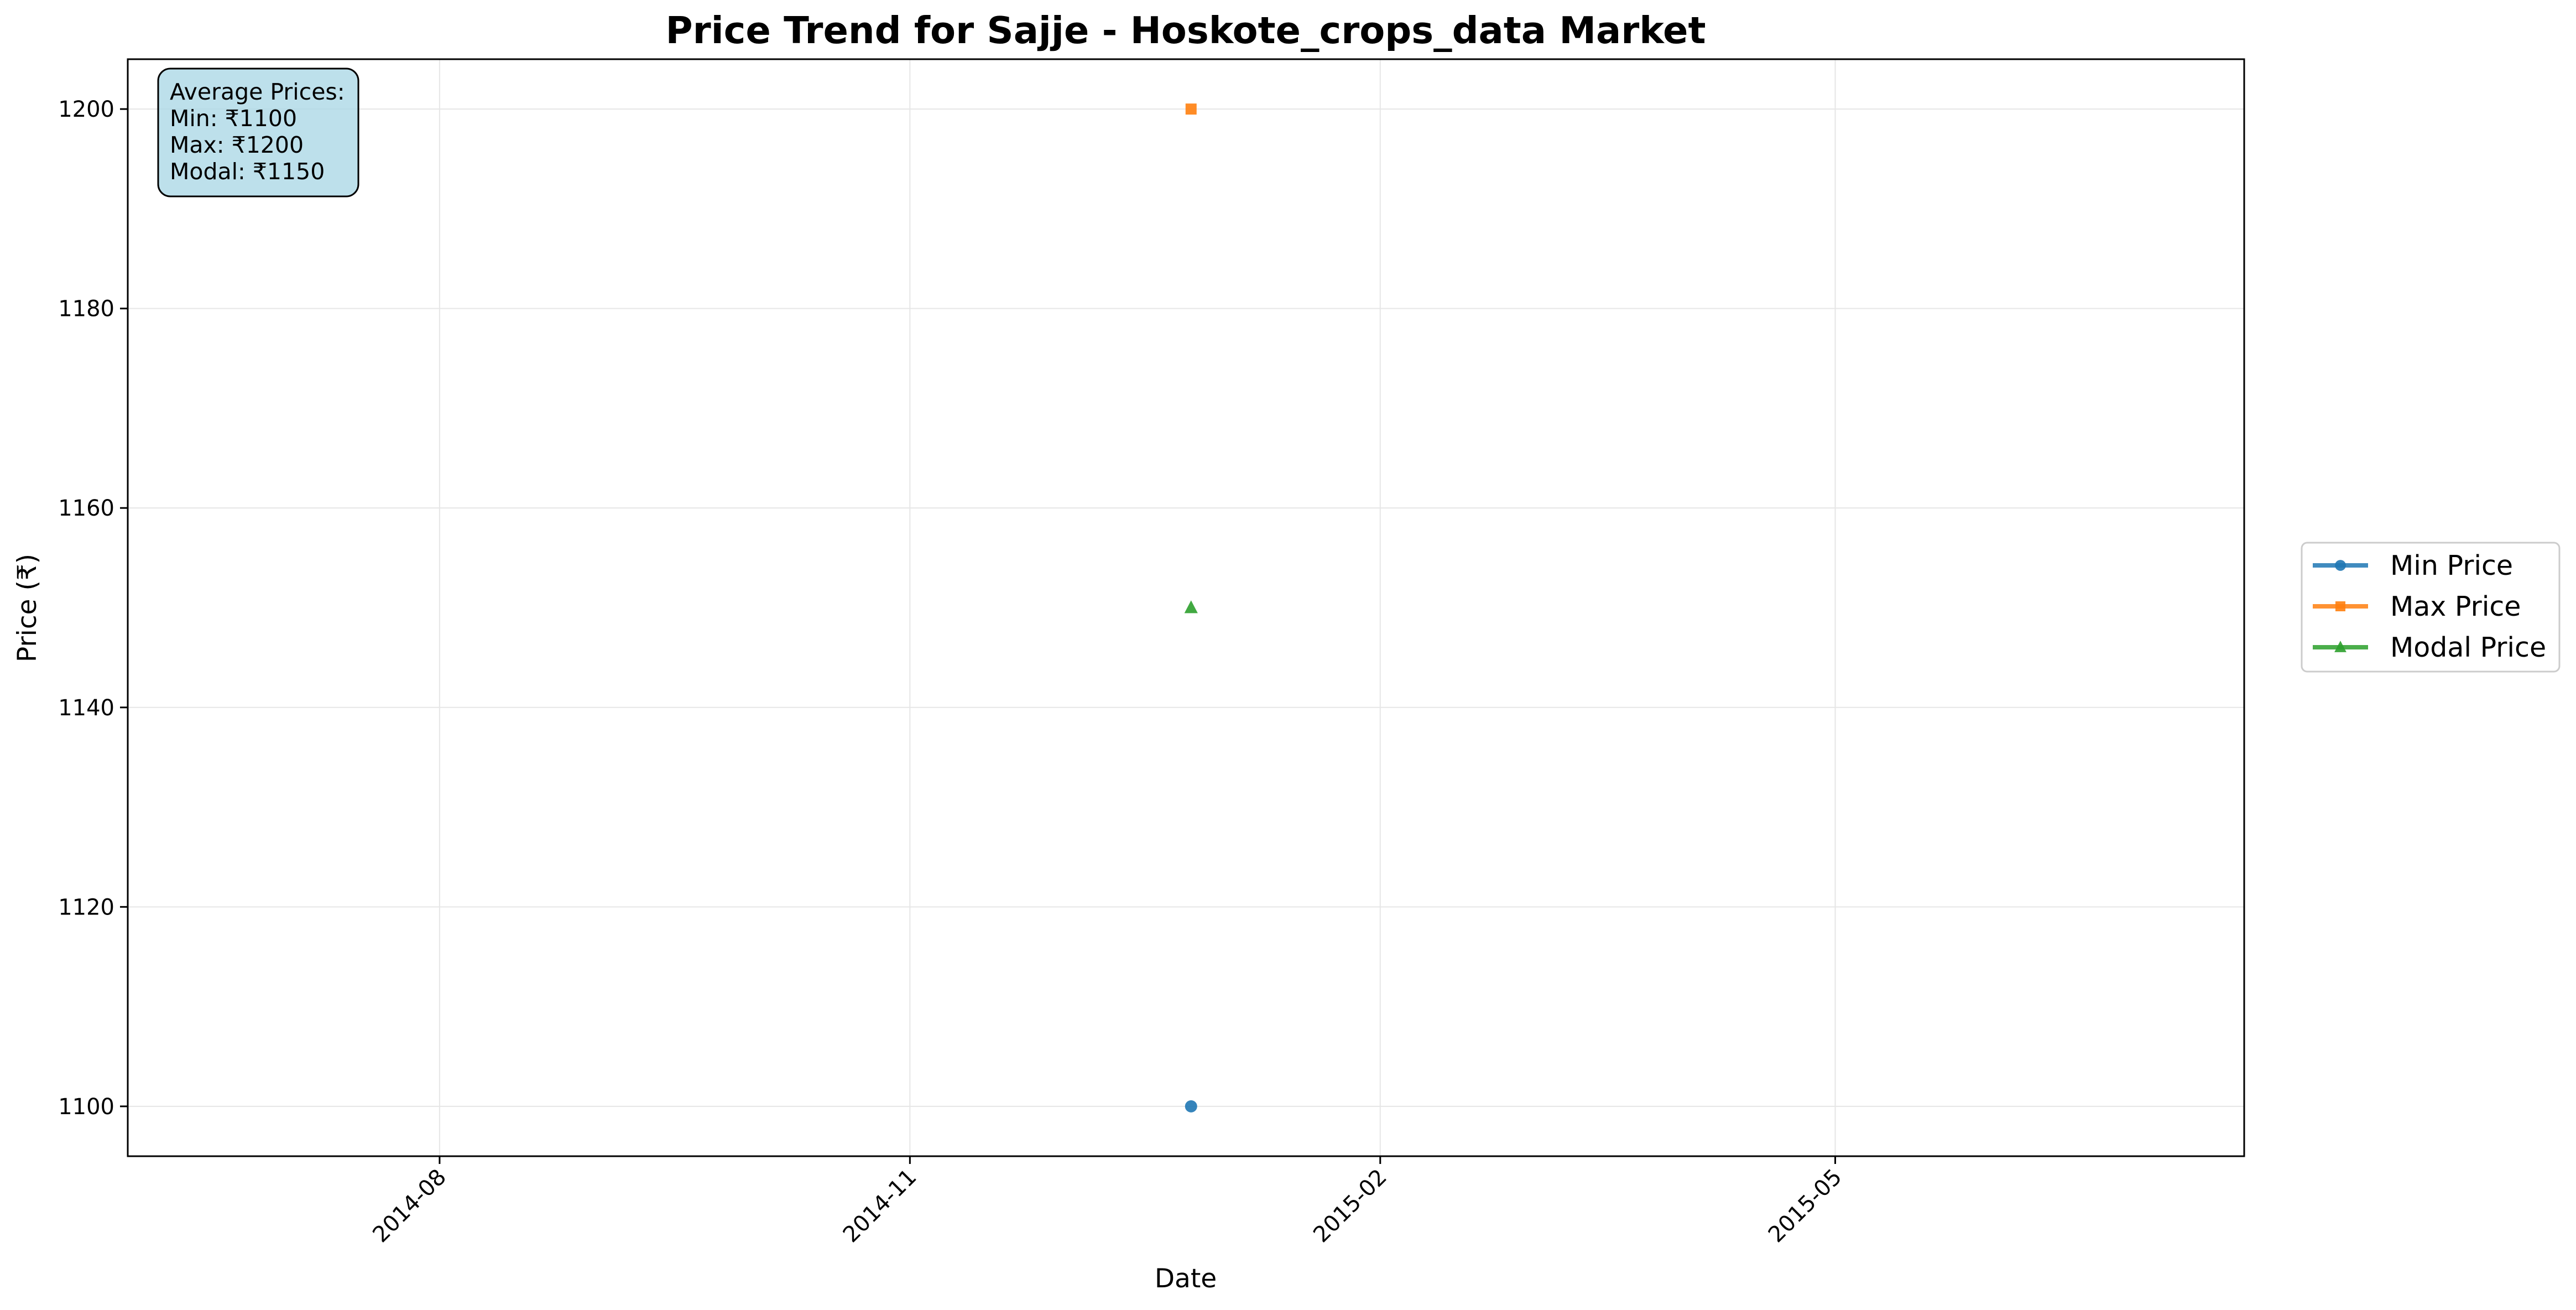 Image resolution: width=2576 pixels, height=1310 pixels. I want to click on legend-marker-min-price, so click(2340, 565).